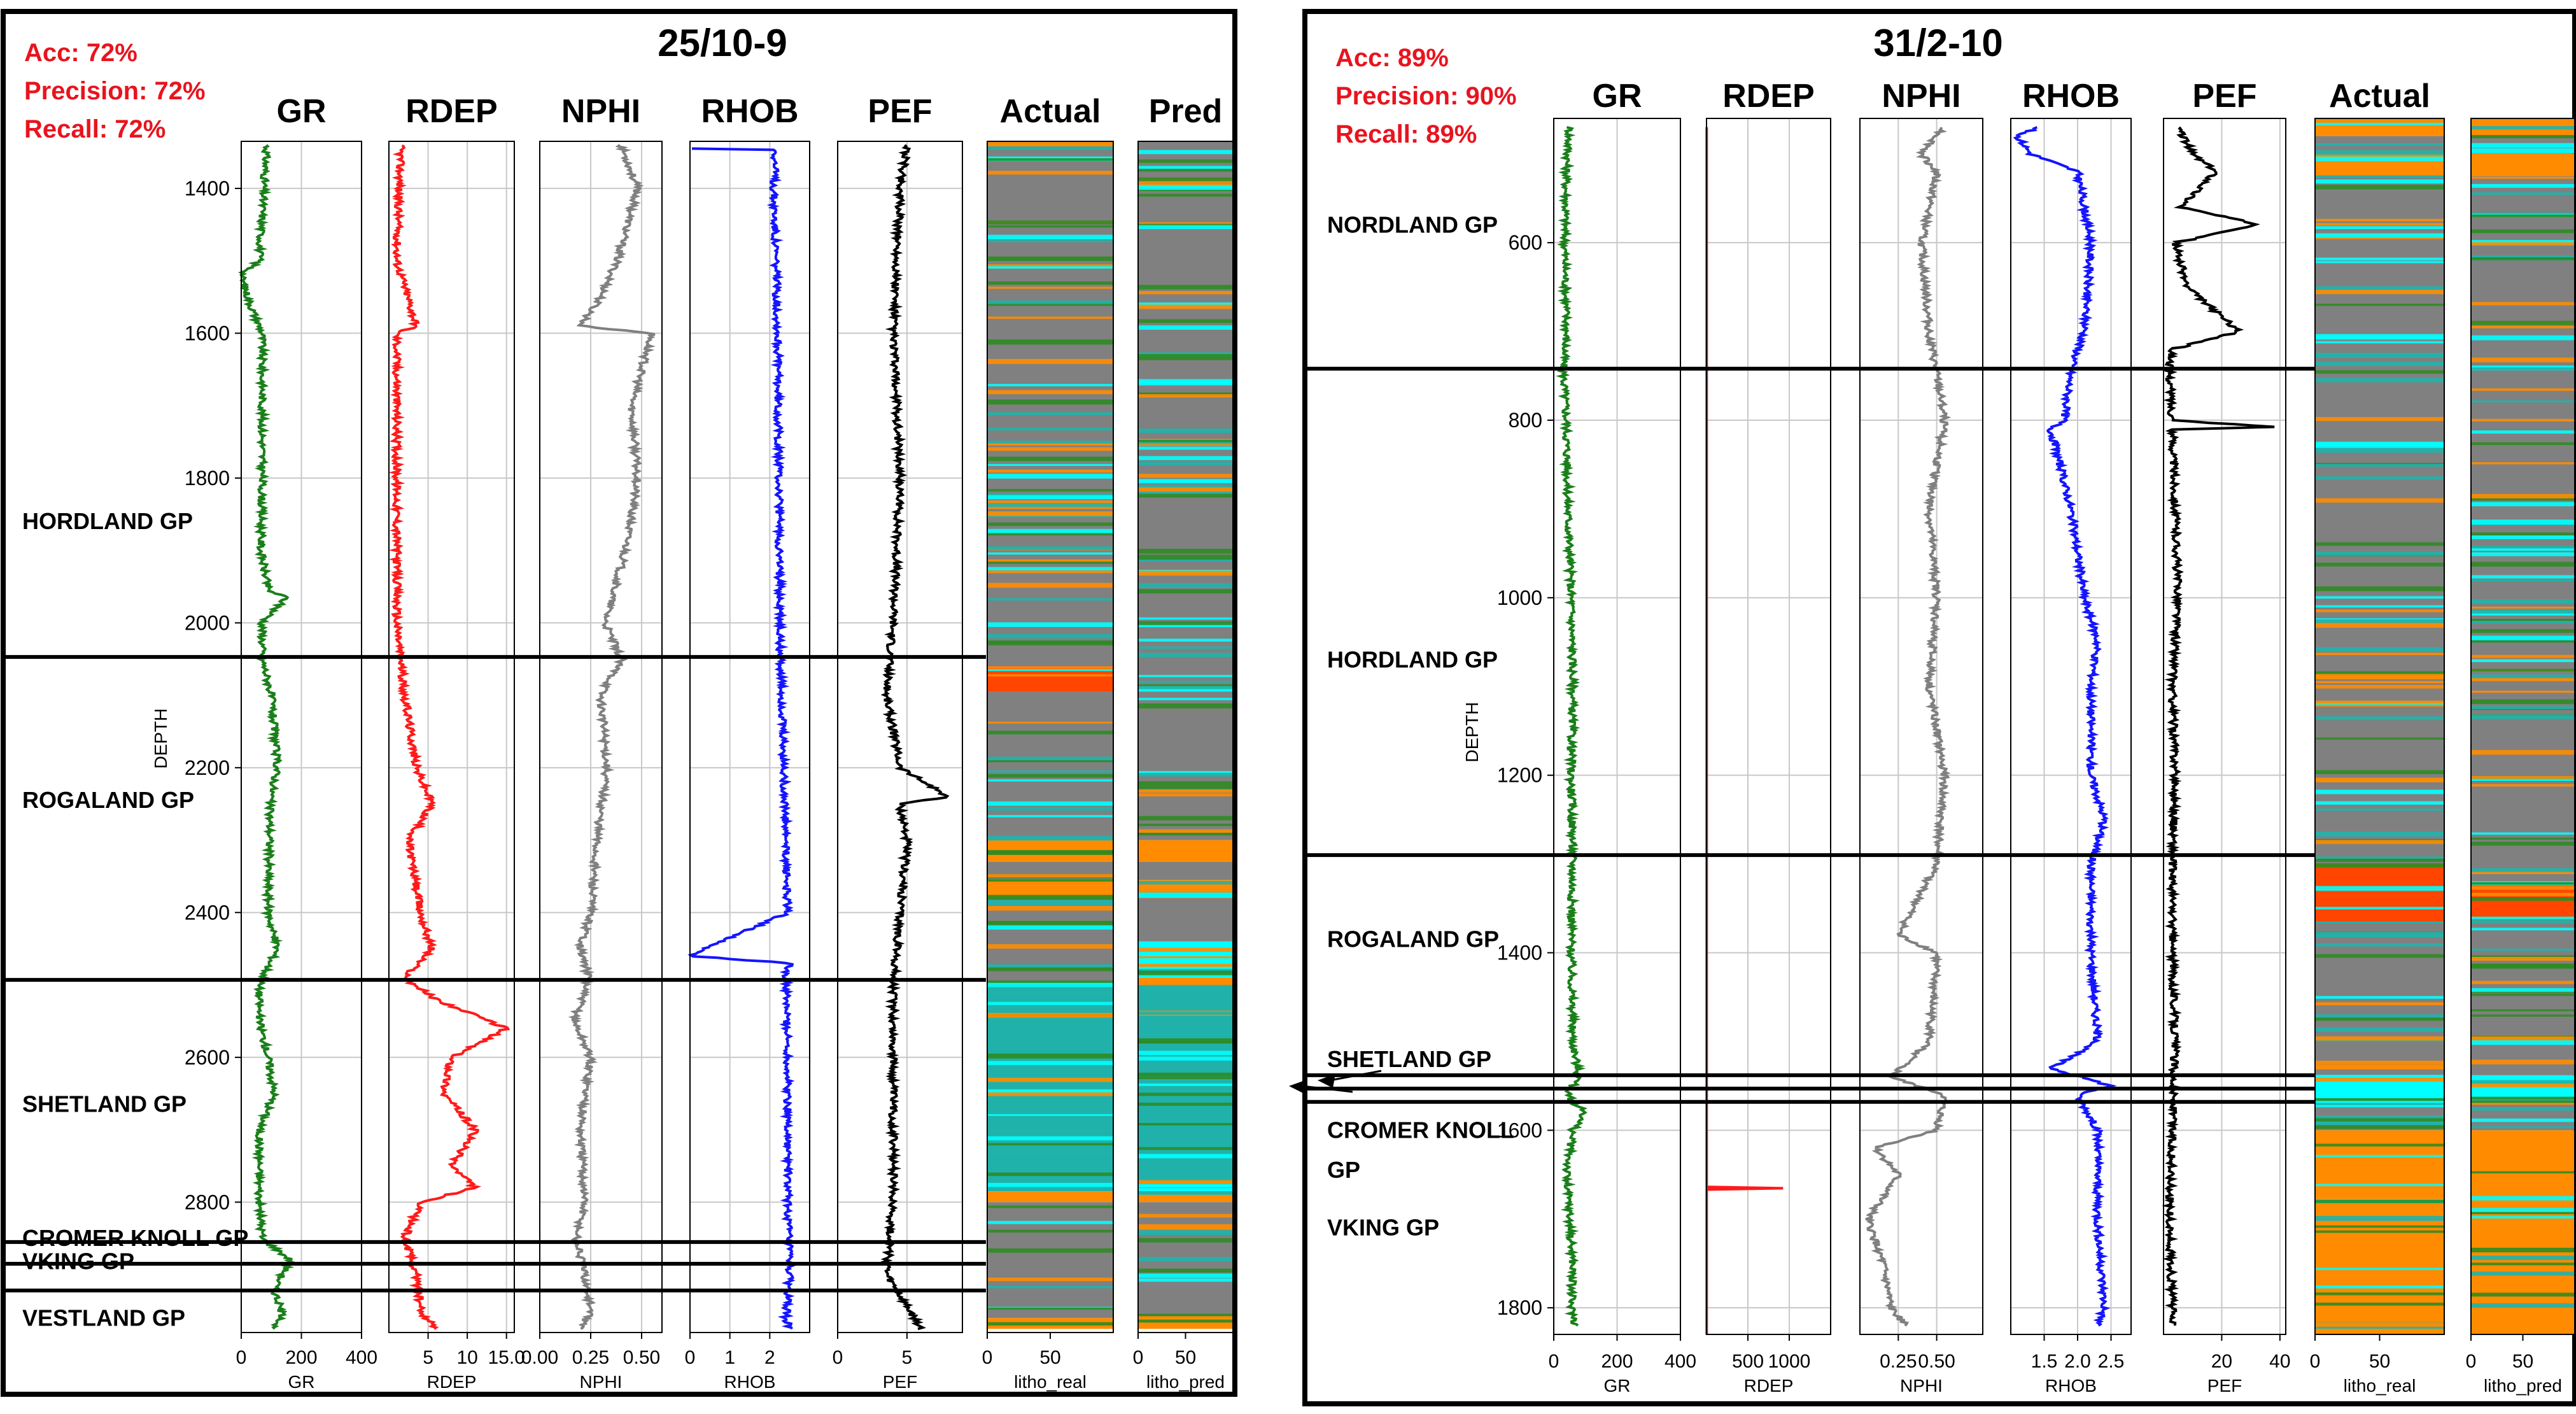 The image size is (2576, 1414). Describe the element at coordinates (1748, 1361) in the screenshot. I see `x-tick-label: 500` at that location.